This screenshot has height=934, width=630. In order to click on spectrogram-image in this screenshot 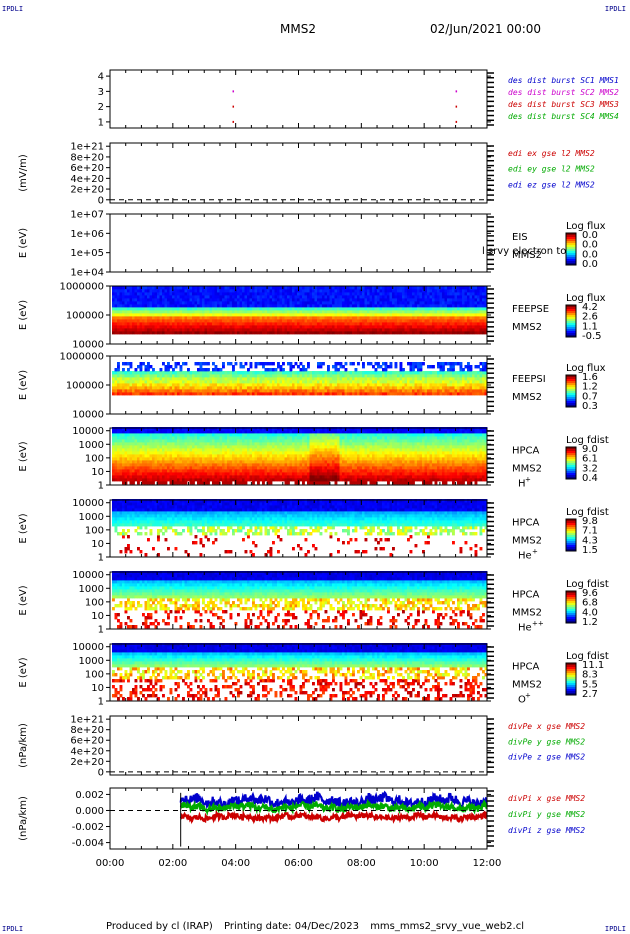, I will do `click(300, 456)`.